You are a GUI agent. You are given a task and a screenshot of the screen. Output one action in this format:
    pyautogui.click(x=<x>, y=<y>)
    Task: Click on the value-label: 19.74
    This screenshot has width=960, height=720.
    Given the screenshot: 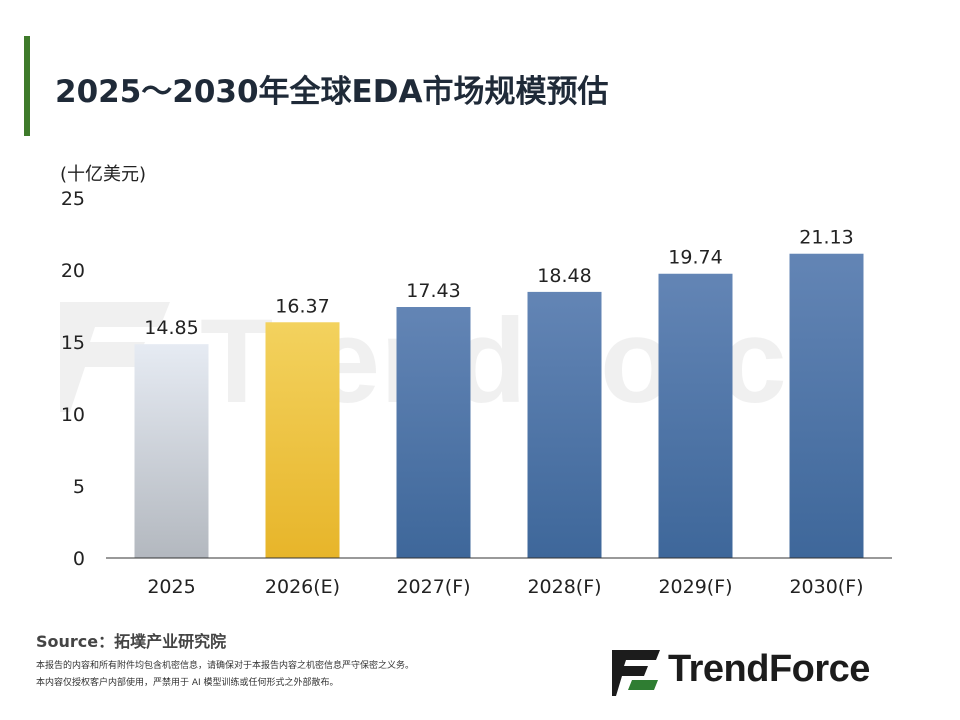 What is the action you would take?
    pyautogui.click(x=695, y=258)
    